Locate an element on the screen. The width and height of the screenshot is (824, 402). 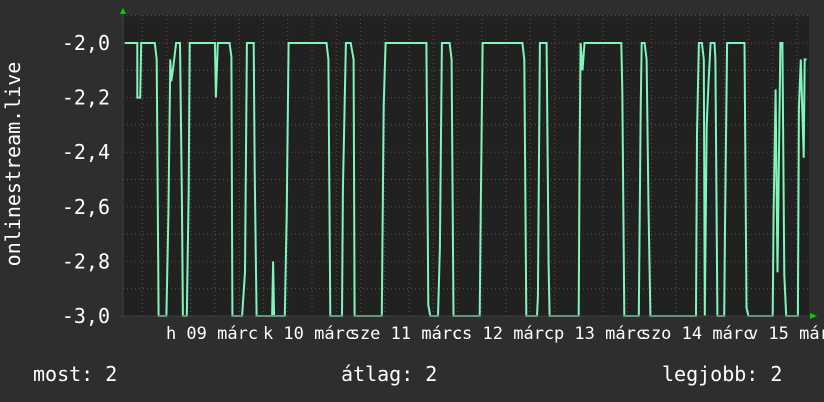
x-tick-label: h 09 márc is located at coordinates (212, 334).